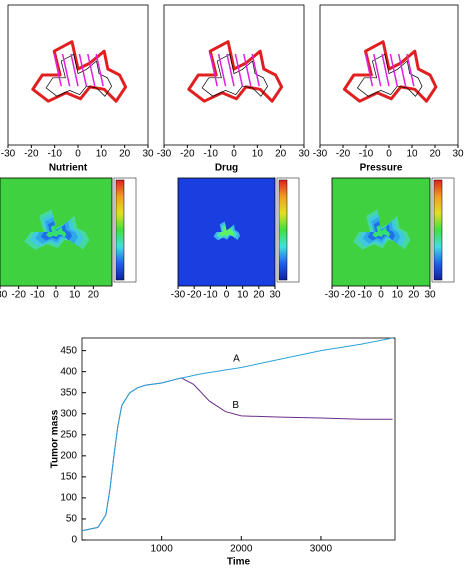  I want to click on x-tick-label: 2000, so click(241, 549).